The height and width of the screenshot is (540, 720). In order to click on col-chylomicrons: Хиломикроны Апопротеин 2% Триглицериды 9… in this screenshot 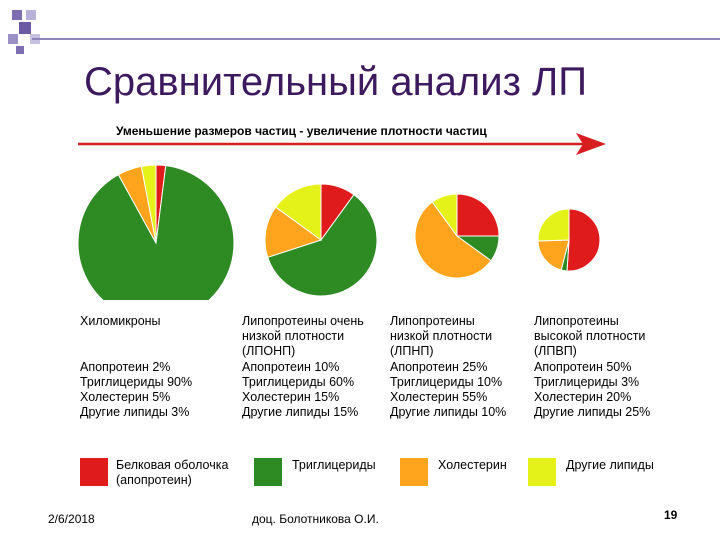, I will do `click(136, 367)`.